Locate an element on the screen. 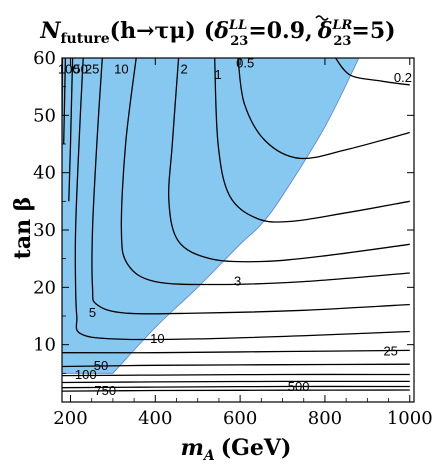 The height and width of the screenshot is (470, 436). title-tilde is located at coordinates (322, 18).